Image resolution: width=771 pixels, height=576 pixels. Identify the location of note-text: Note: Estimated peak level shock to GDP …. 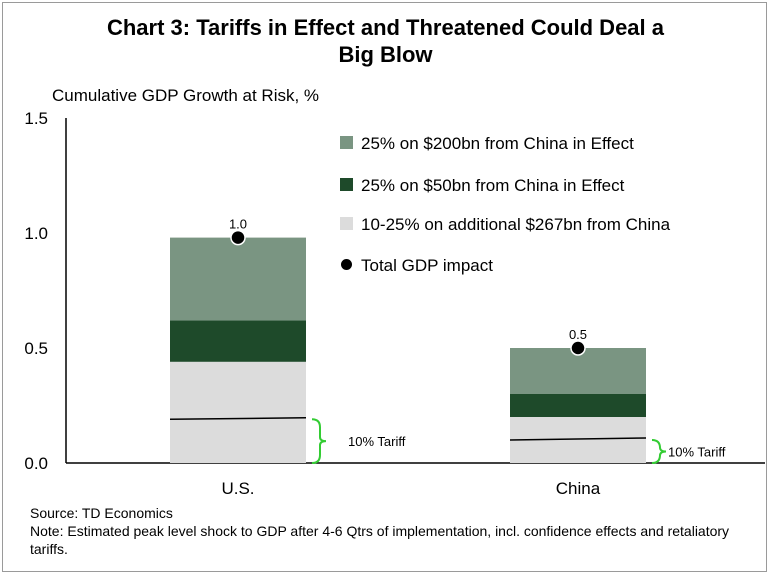
(380, 540).